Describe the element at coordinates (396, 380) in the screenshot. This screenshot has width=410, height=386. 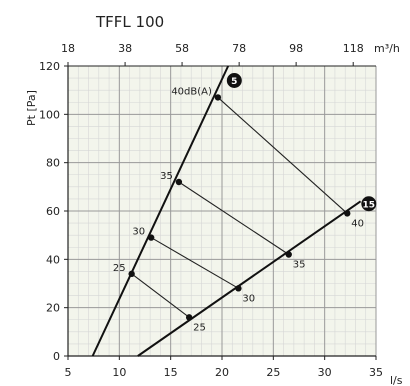
I see `x-axis-label: l/s` at that location.